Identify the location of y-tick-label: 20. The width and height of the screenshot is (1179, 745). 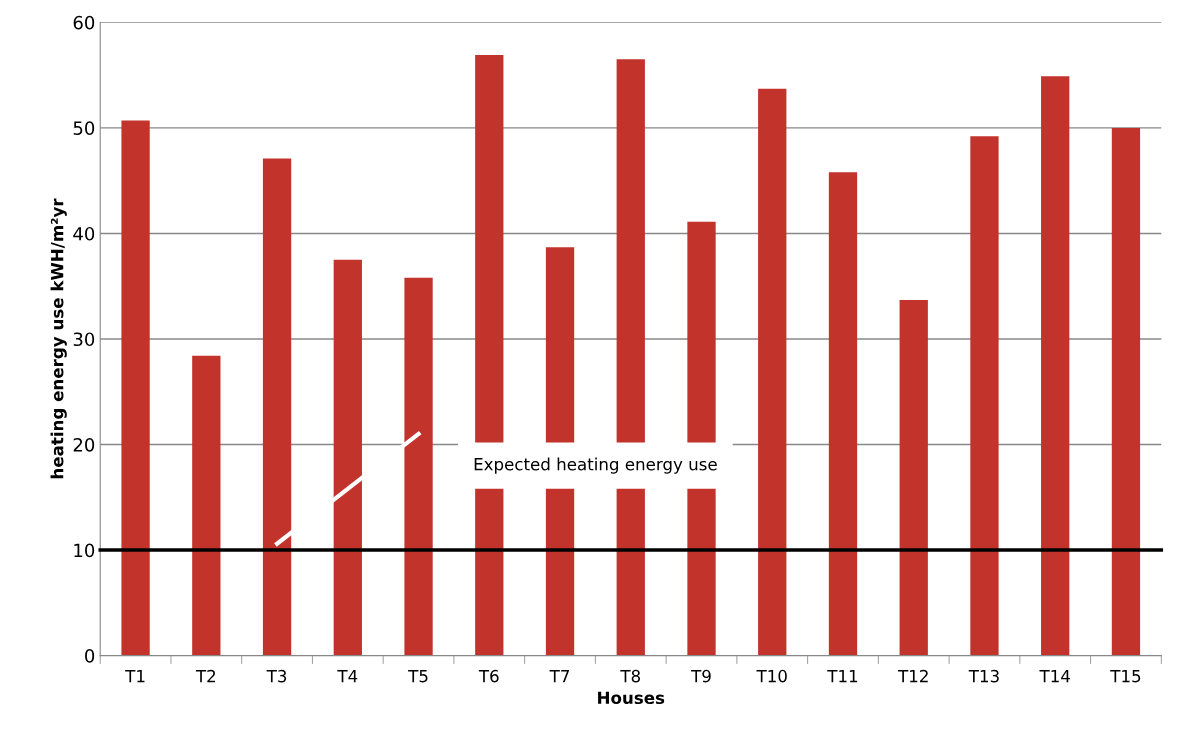
(84, 444).